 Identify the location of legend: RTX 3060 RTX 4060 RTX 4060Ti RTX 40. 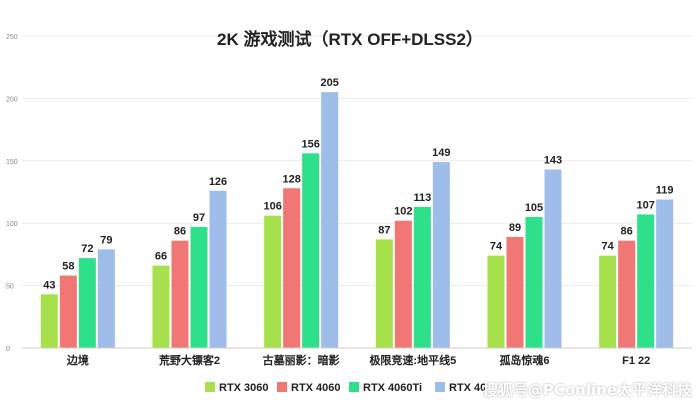
(345, 388).